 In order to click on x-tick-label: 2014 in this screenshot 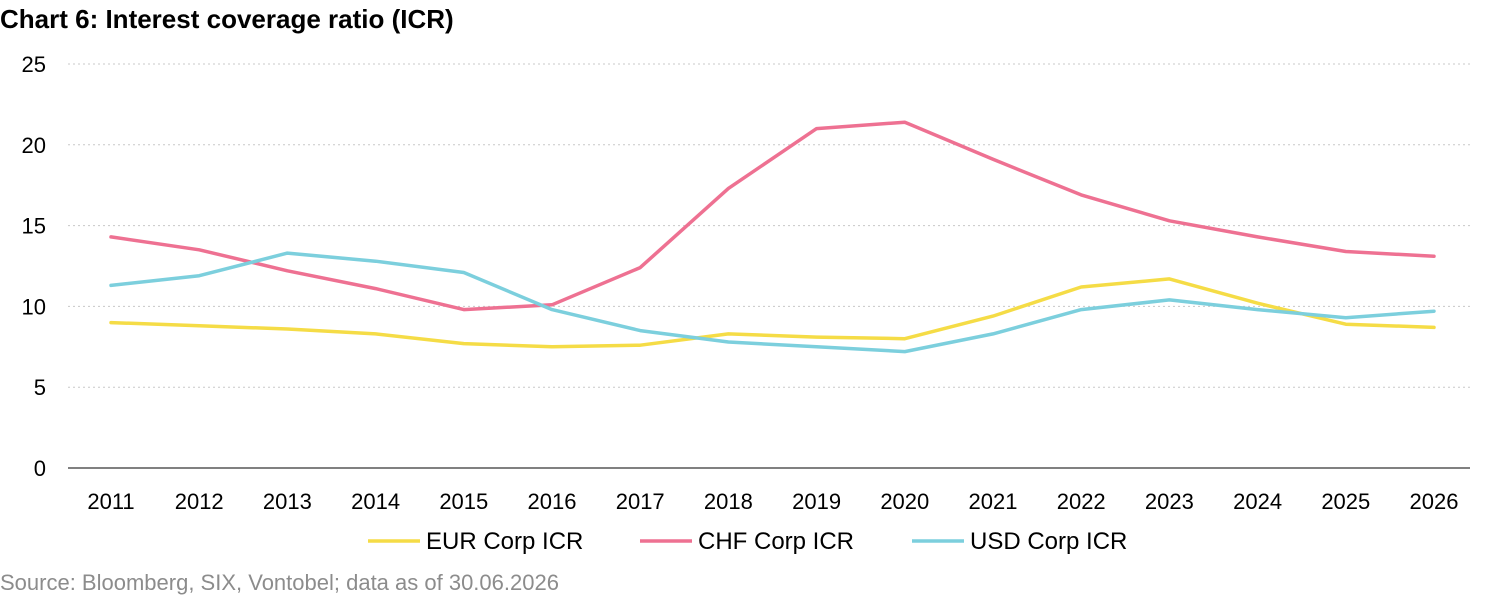, I will do `click(375, 501)`.